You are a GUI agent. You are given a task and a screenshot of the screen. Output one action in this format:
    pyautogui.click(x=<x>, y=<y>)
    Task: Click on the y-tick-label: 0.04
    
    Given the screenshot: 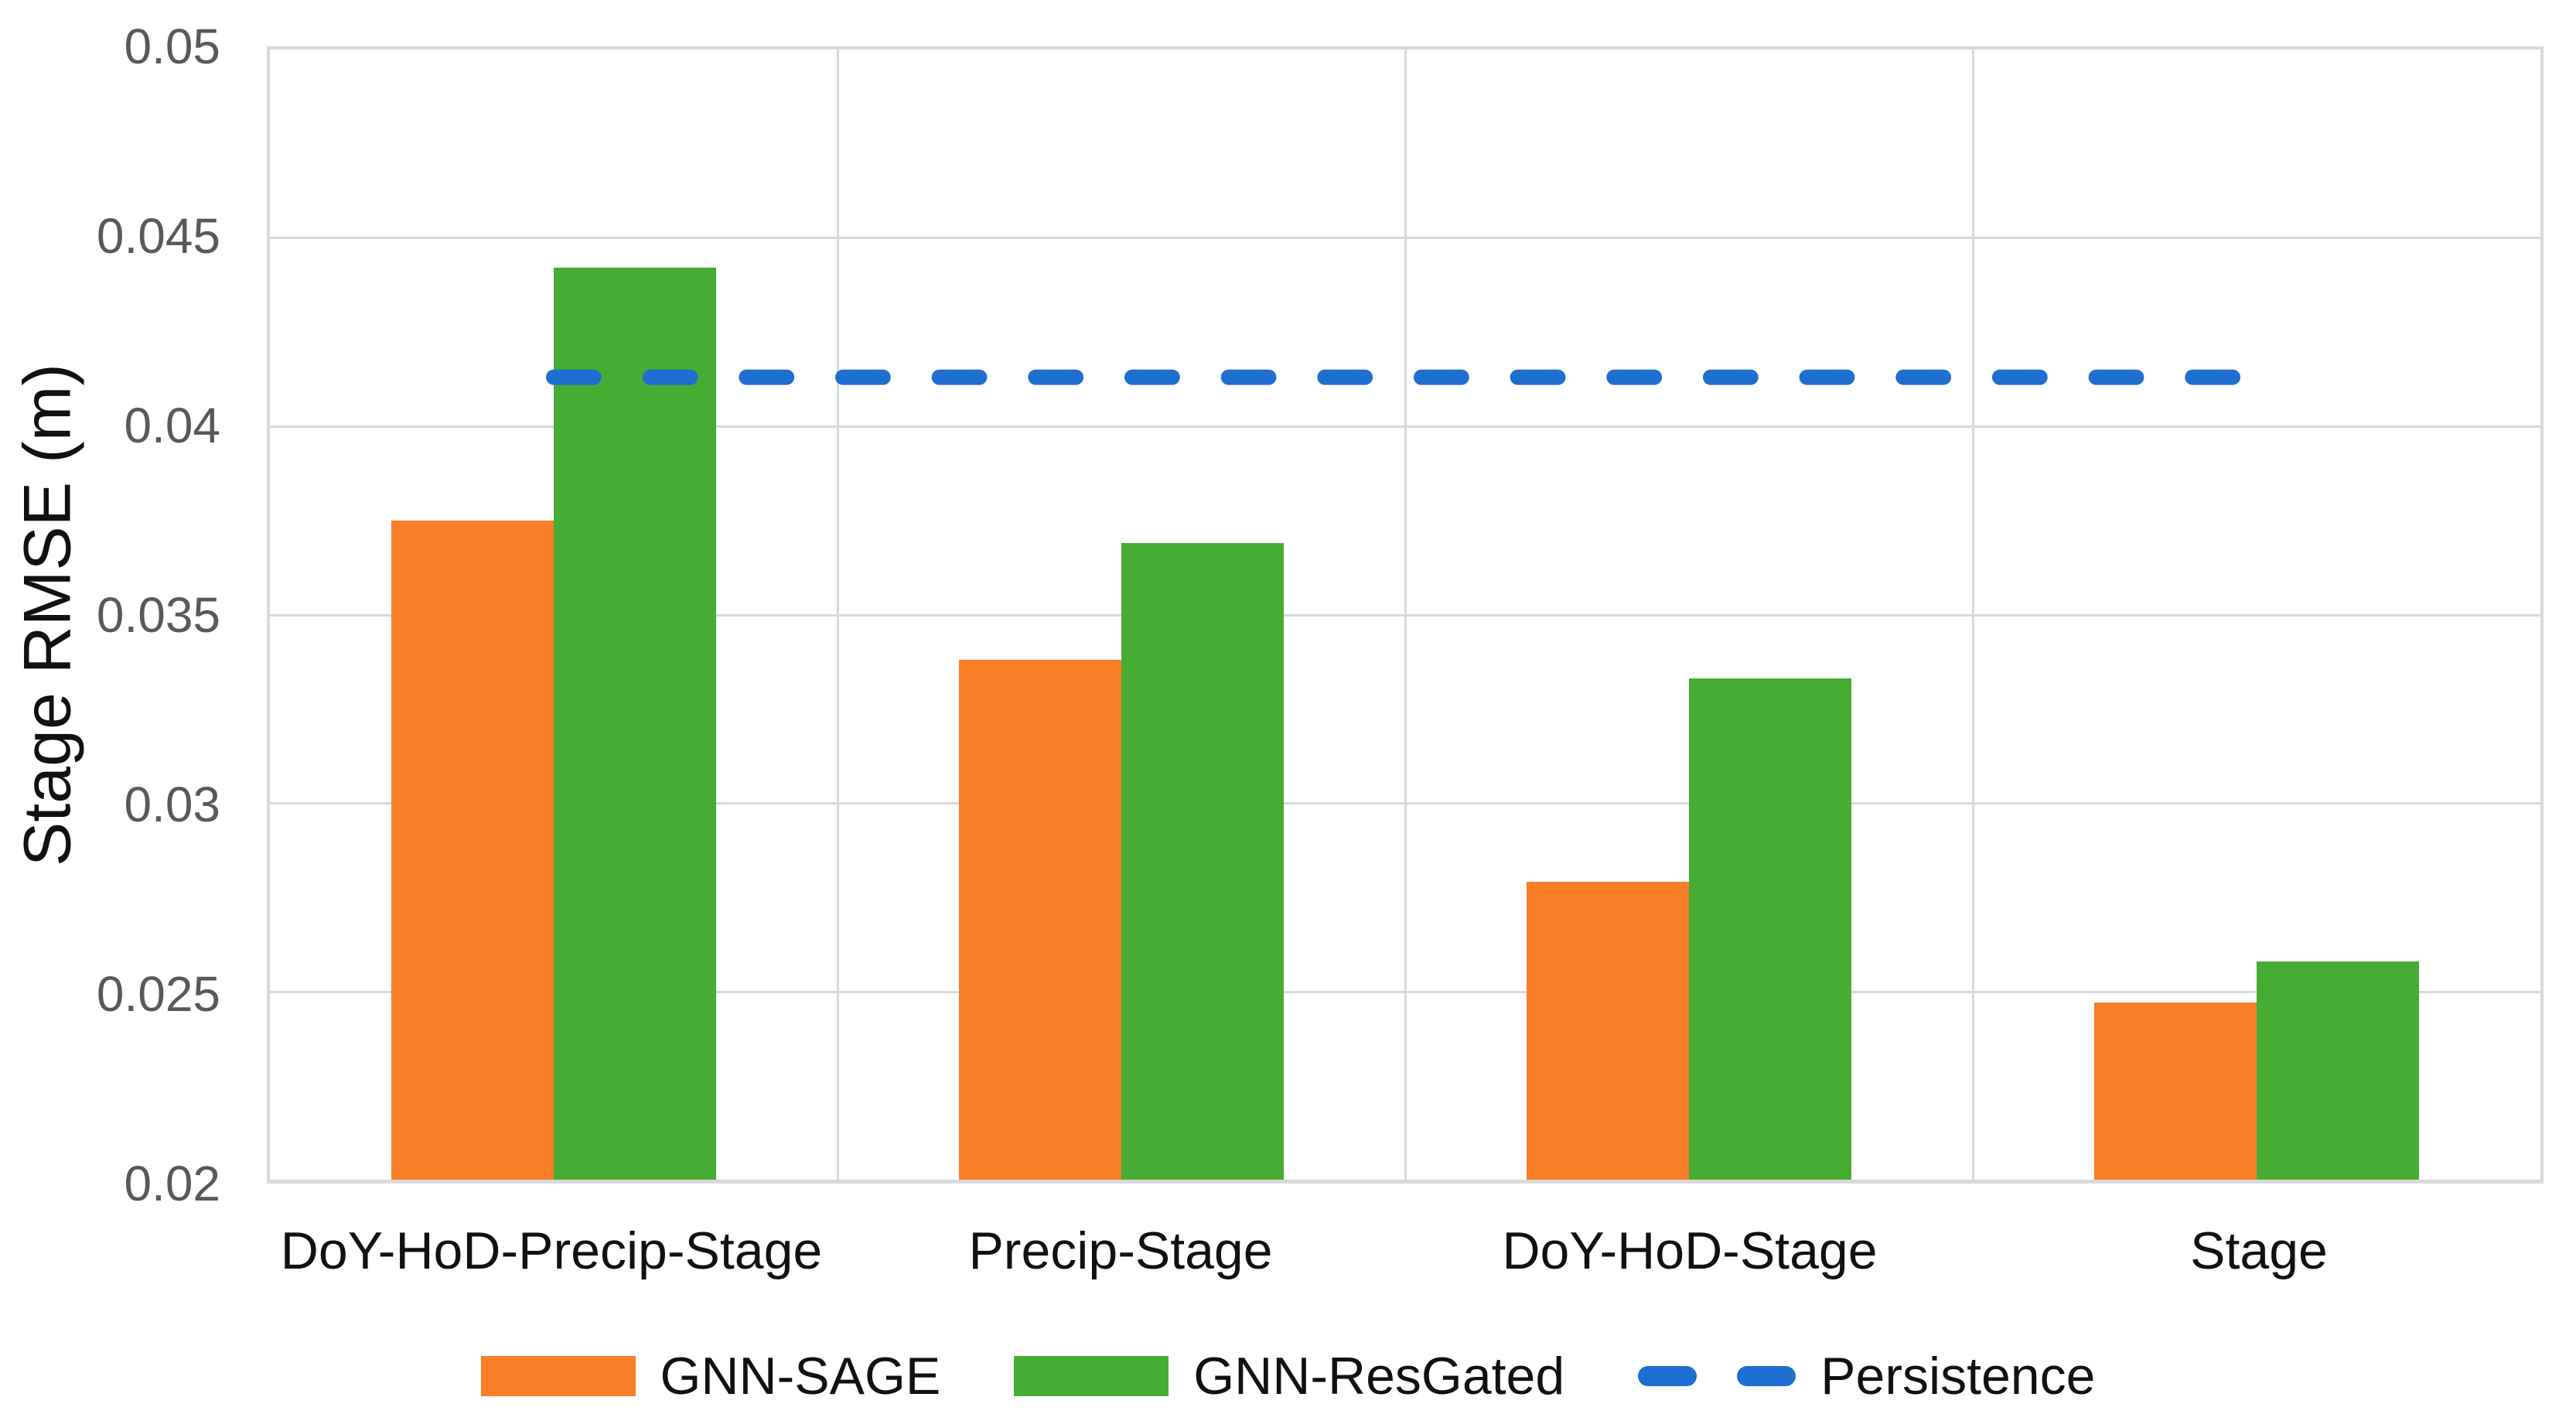 What is the action you would take?
    pyautogui.click(x=172, y=425)
    